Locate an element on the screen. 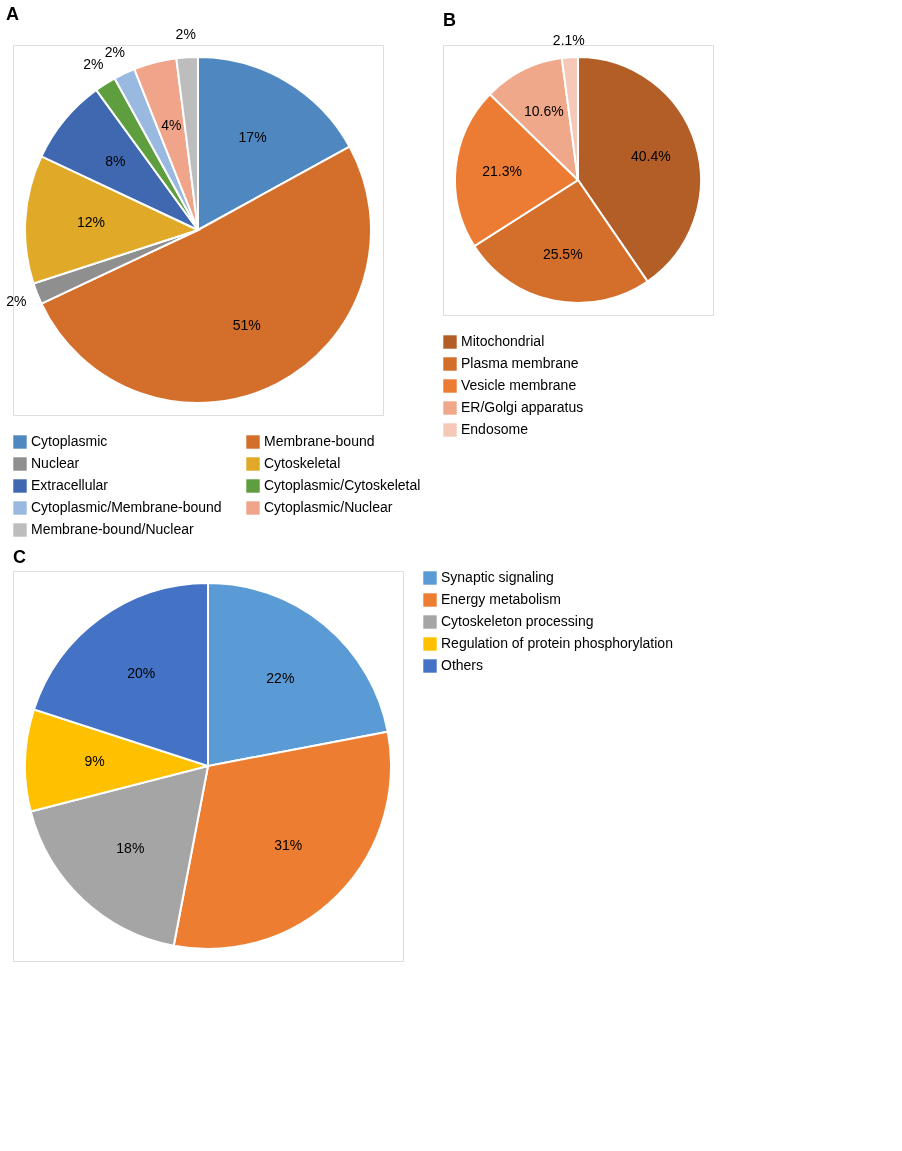  data-label: 12% is located at coordinates (90, 222).